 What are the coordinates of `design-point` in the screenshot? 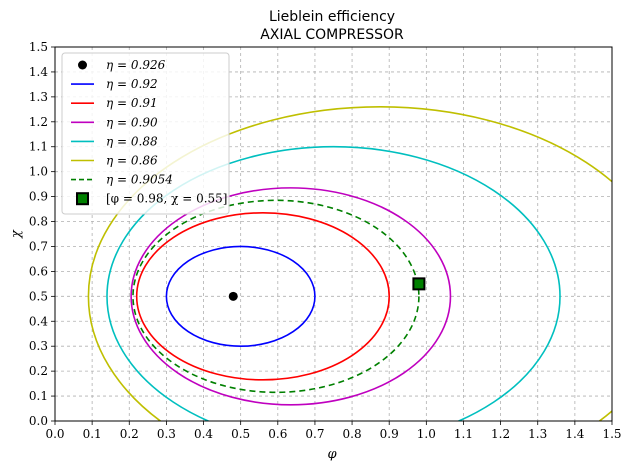 It's located at (419, 284).